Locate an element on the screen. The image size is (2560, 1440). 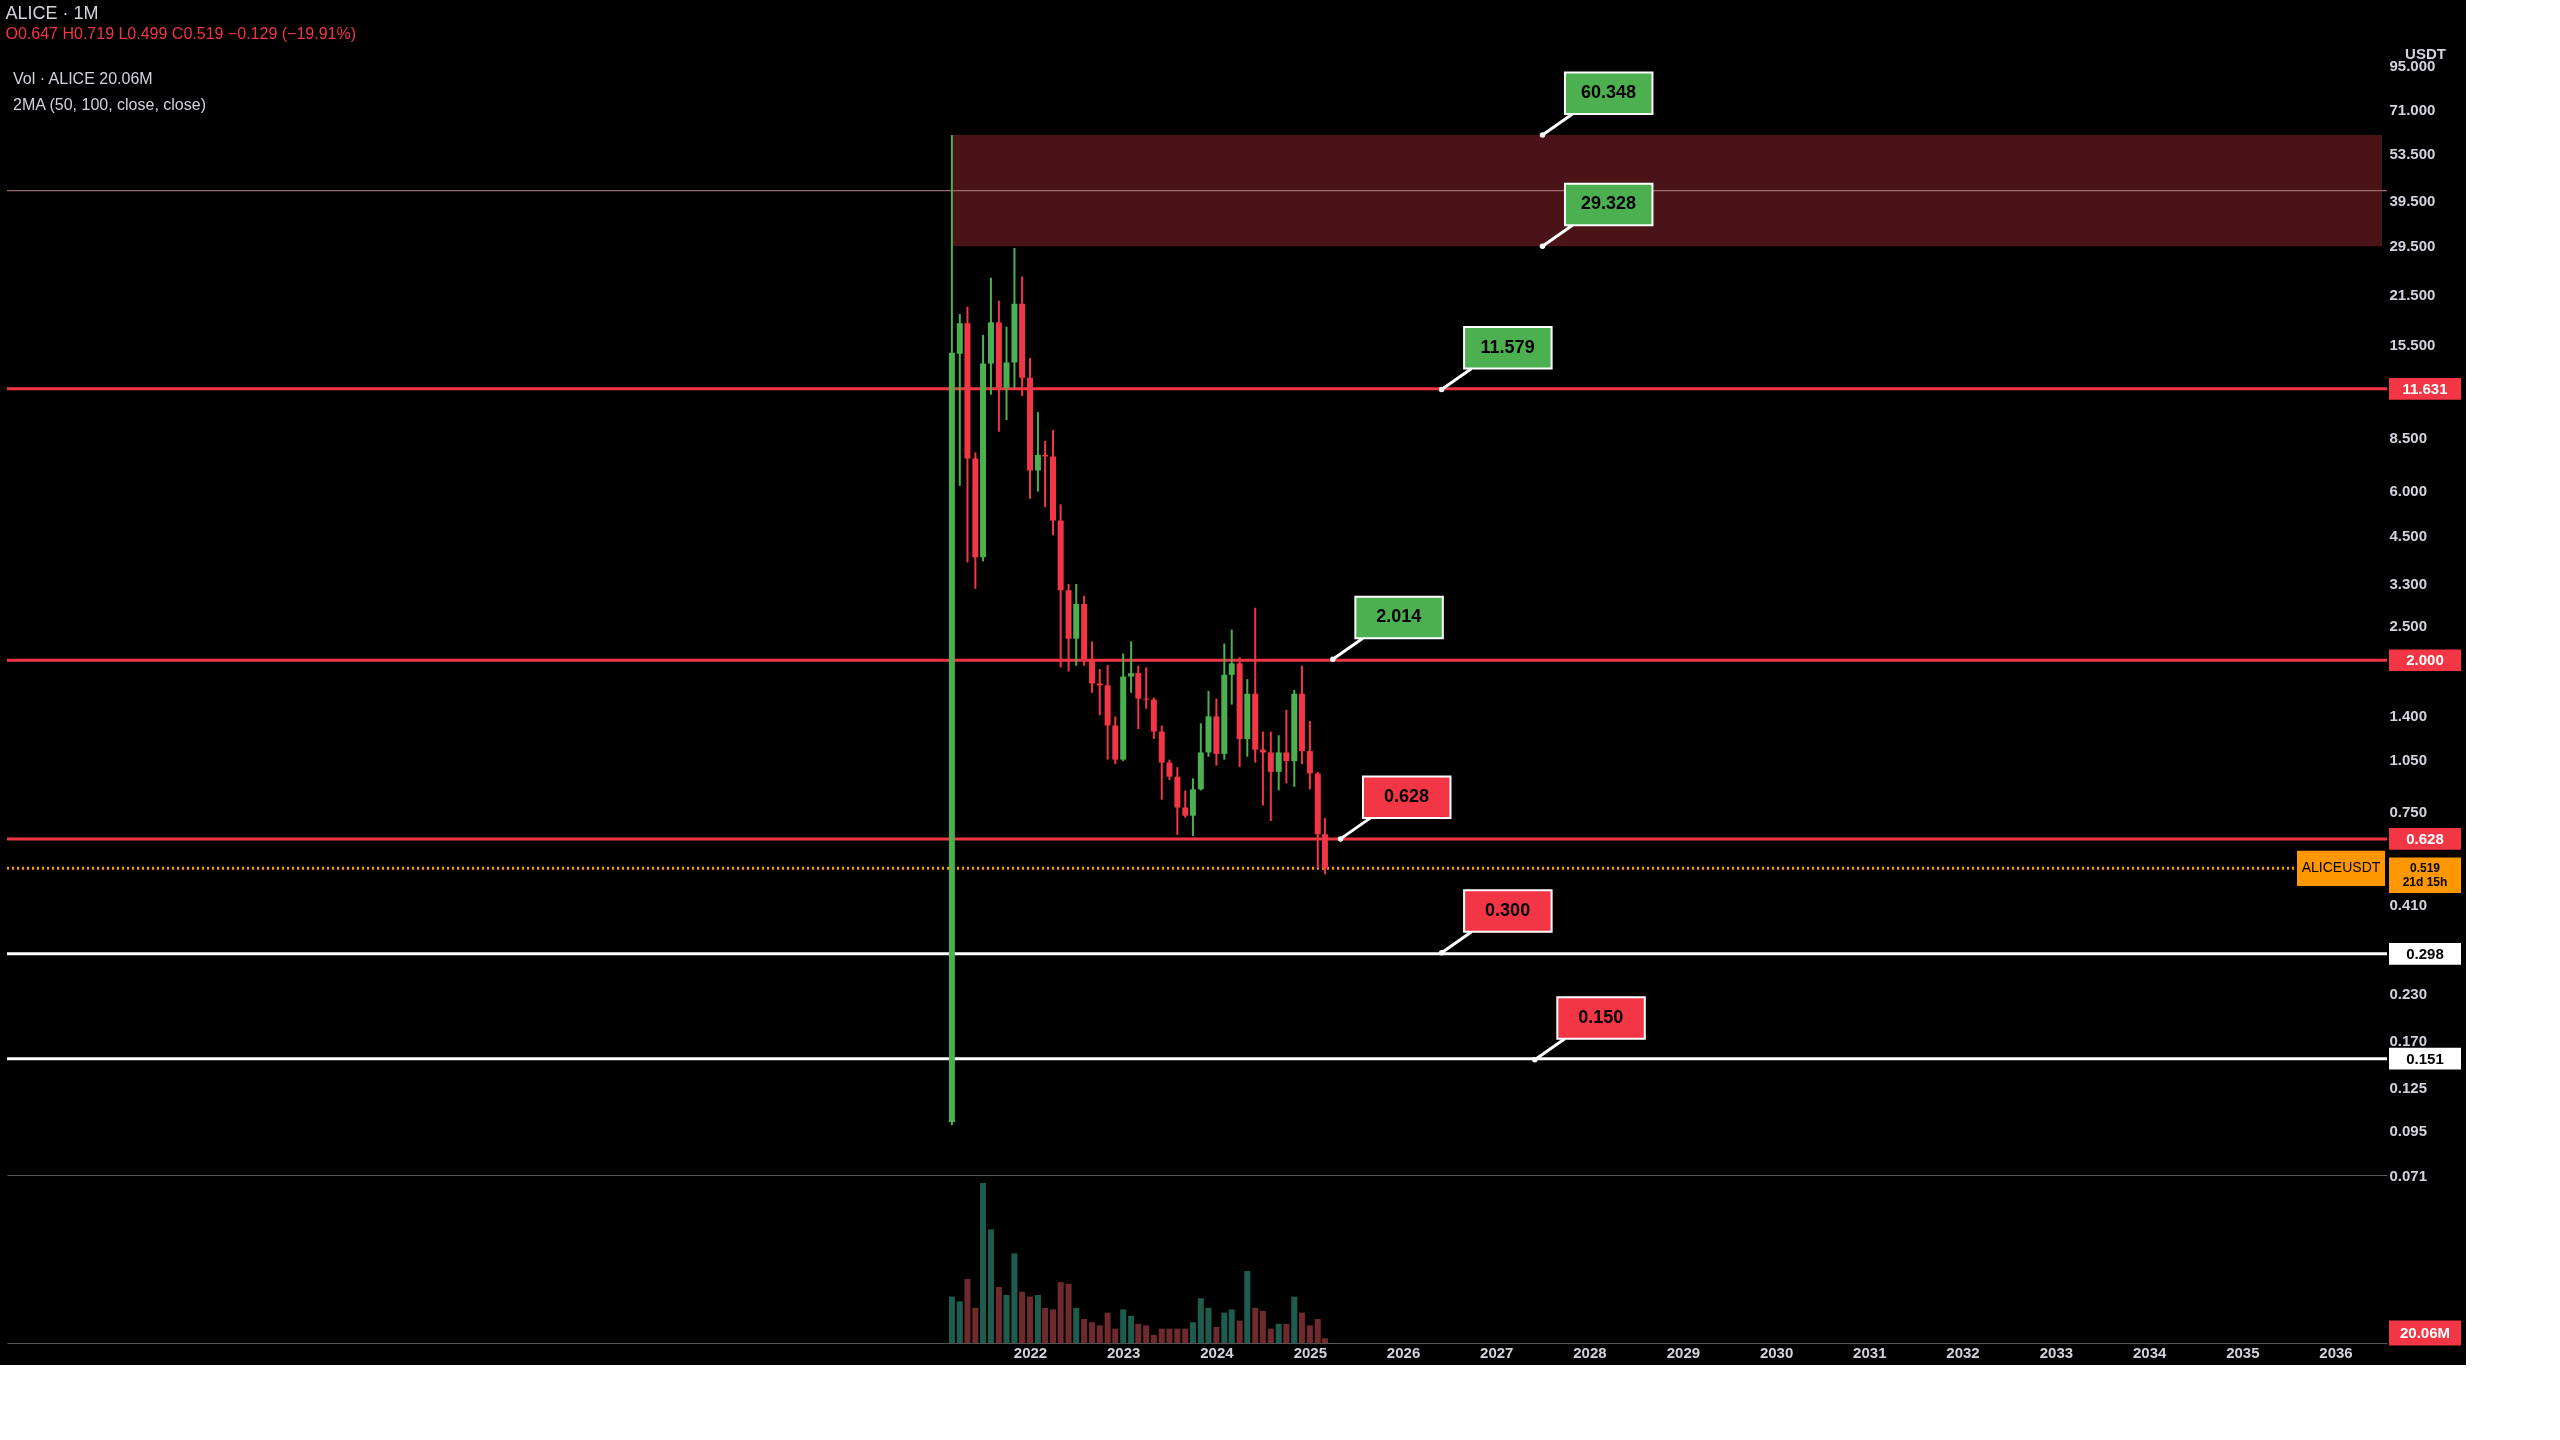
x-tick-label: 2029 is located at coordinates (1683, 1352).